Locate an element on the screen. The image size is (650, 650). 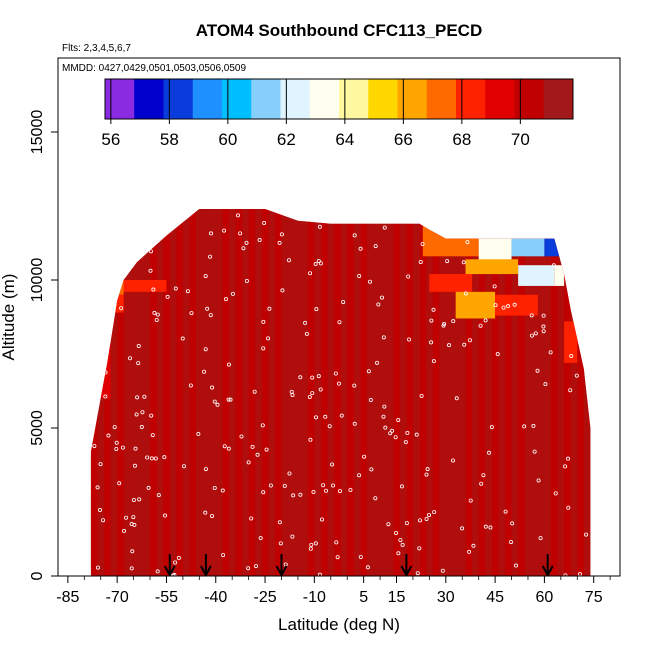
colorbar-tick-label: 60 is located at coordinates (227, 139).